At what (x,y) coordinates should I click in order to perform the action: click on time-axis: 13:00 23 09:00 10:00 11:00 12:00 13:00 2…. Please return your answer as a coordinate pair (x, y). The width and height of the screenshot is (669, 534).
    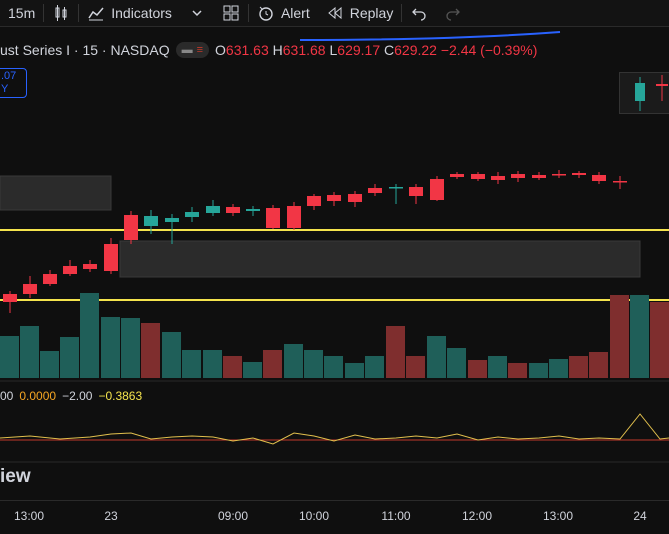
    Looking at the image, I should click on (334, 517).